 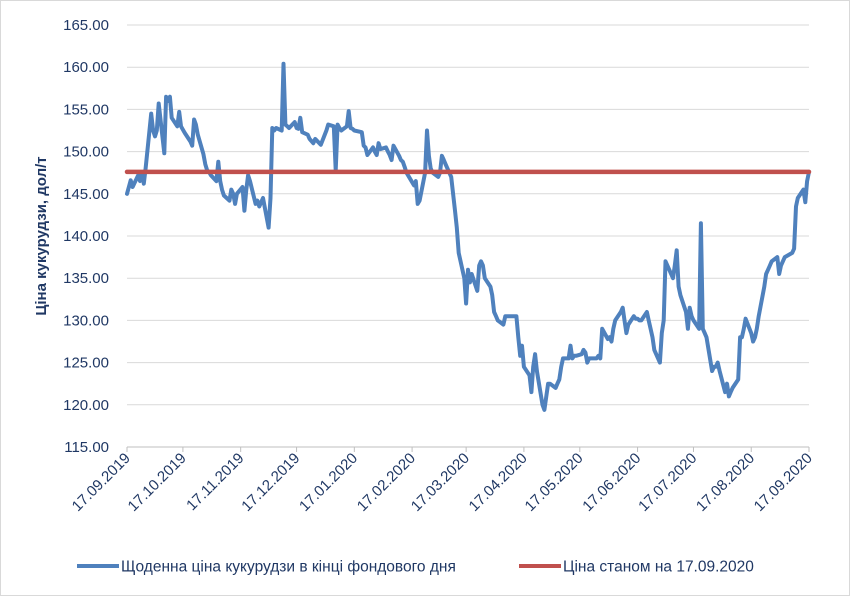 What do you see at coordinates (270, 482) in the screenshot?
I see `x-tick-label: 17.12.2019` at bounding box center [270, 482].